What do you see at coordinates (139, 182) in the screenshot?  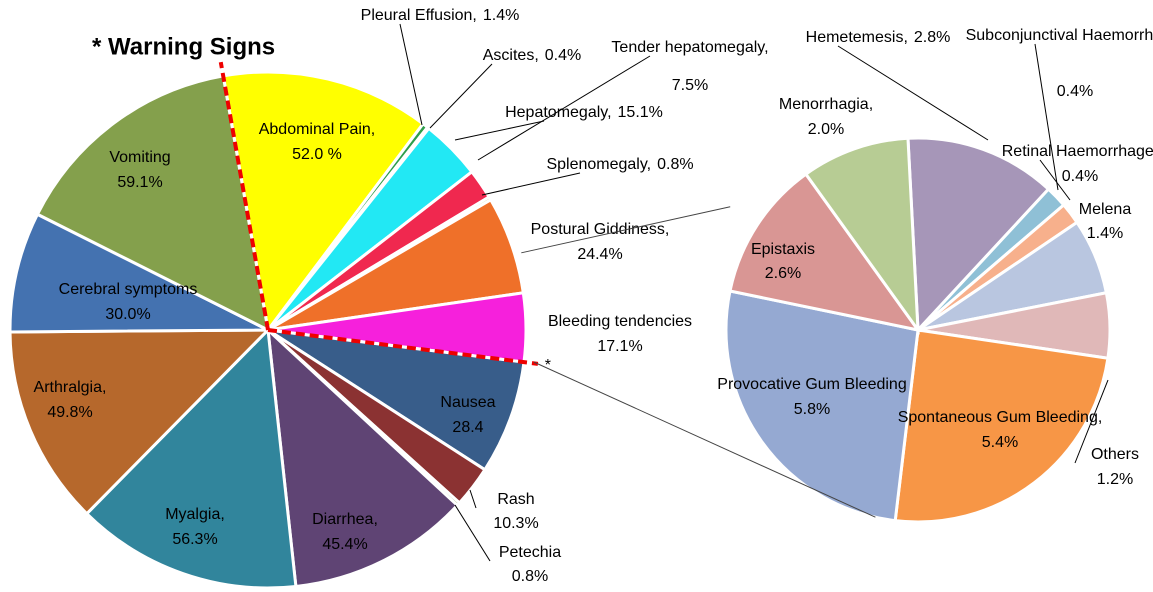 I see `value-label: 59.1%` at bounding box center [139, 182].